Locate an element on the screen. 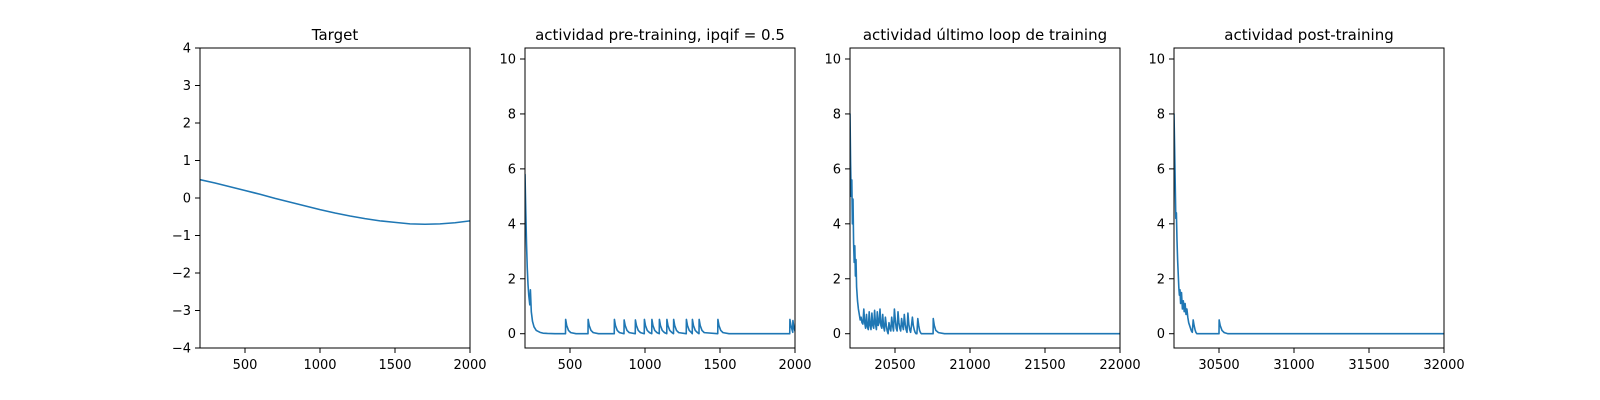 The image size is (1600, 400). x-tick-label: 20500 is located at coordinates (894, 365).